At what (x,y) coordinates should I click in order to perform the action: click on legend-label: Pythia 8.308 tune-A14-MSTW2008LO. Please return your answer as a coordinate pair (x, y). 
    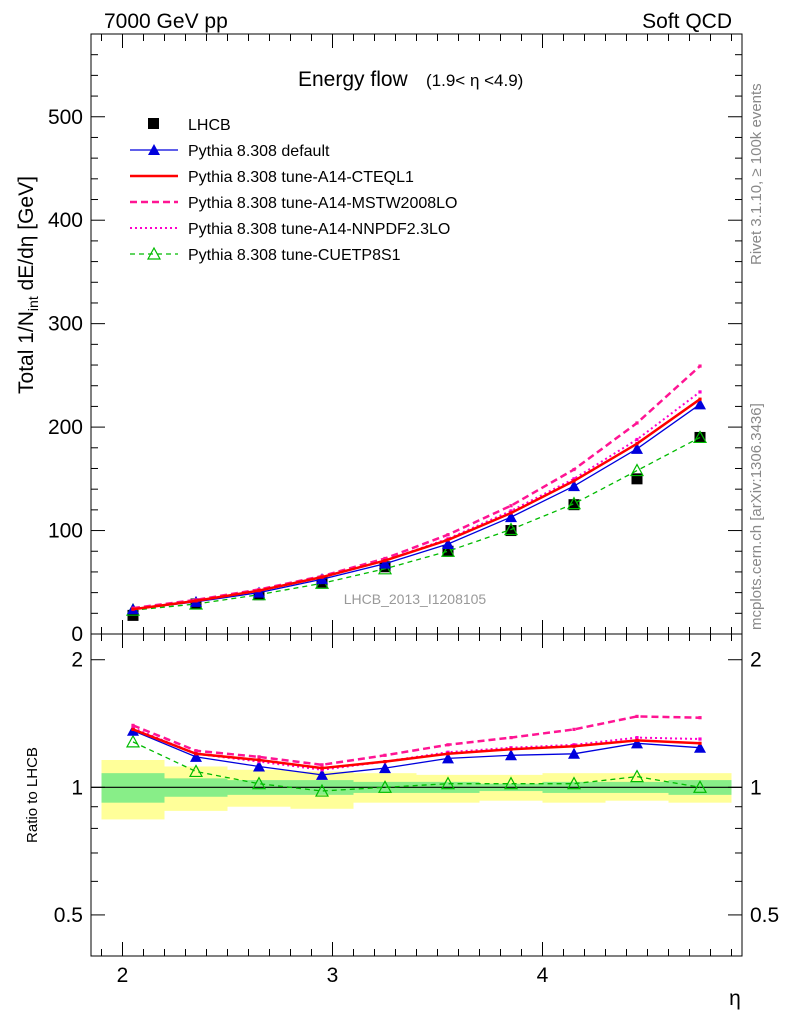
    Looking at the image, I should click on (322, 203).